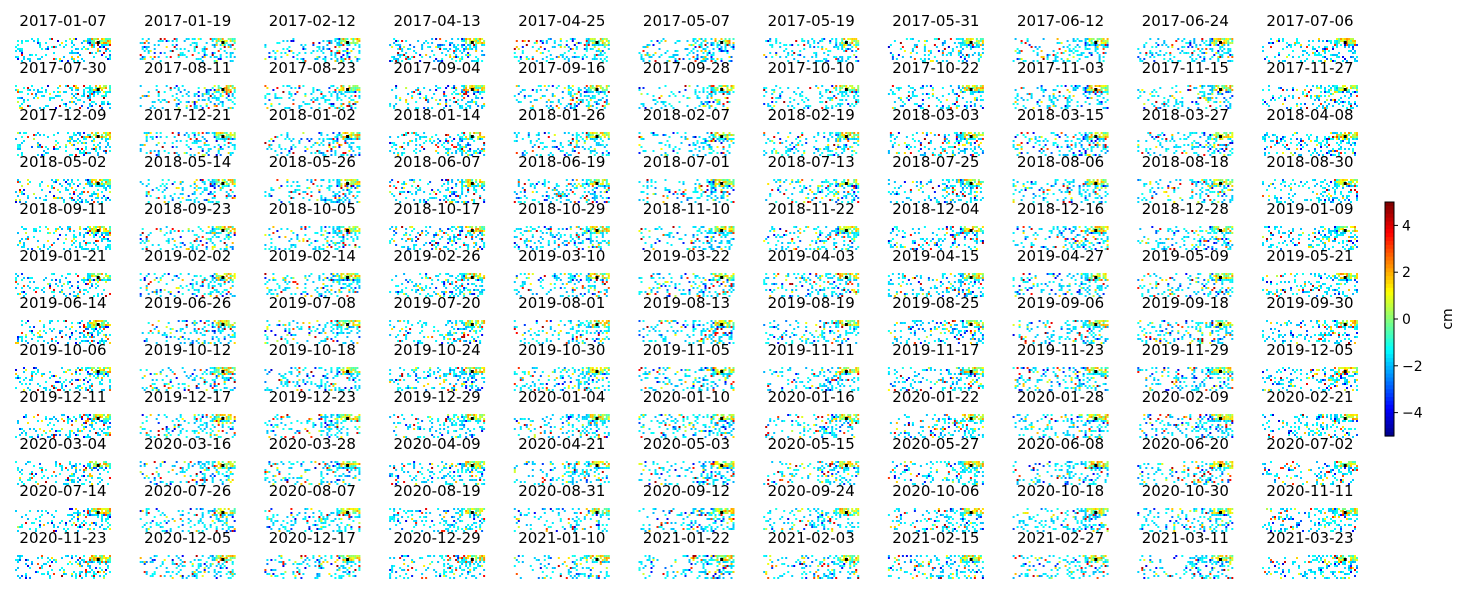 The height and width of the screenshot is (616, 1469). What do you see at coordinates (811, 37) in the screenshot?
I see `map-panel: 2017-05-19` at bounding box center [811, 37].